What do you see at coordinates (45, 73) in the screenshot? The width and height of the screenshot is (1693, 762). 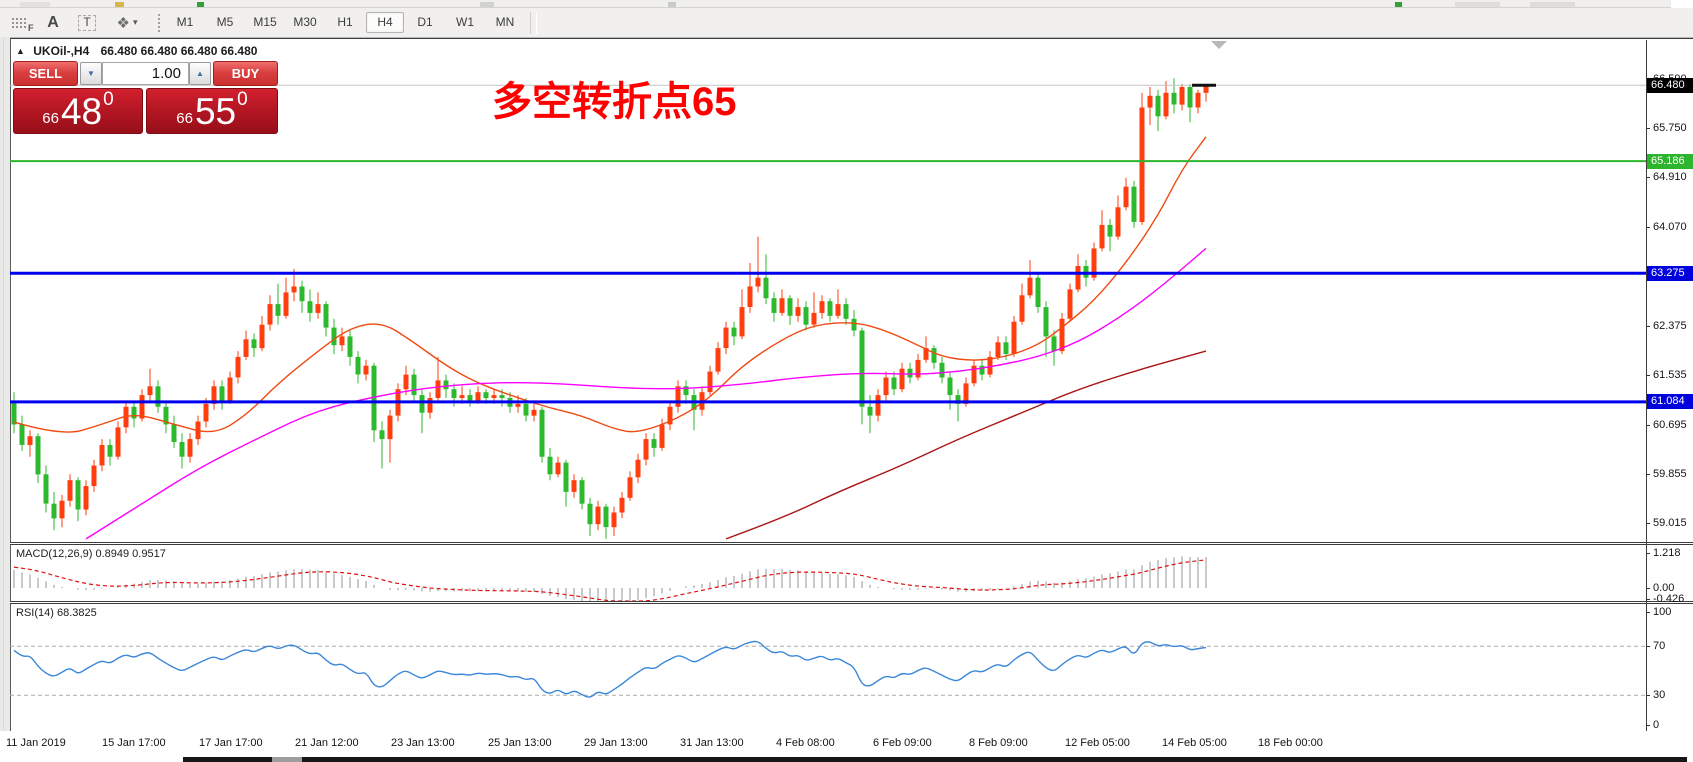 I see `sell-button: SELL` at bounding box center [45, 73].